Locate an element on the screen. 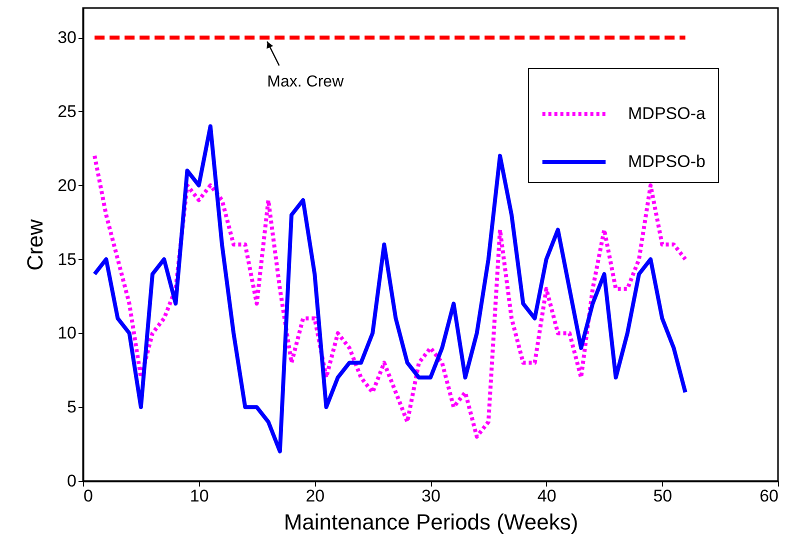 Image resolution: width=796 pixels, height=546 pixels. x-tick-label: 40 is located at coordinates (546, 496).